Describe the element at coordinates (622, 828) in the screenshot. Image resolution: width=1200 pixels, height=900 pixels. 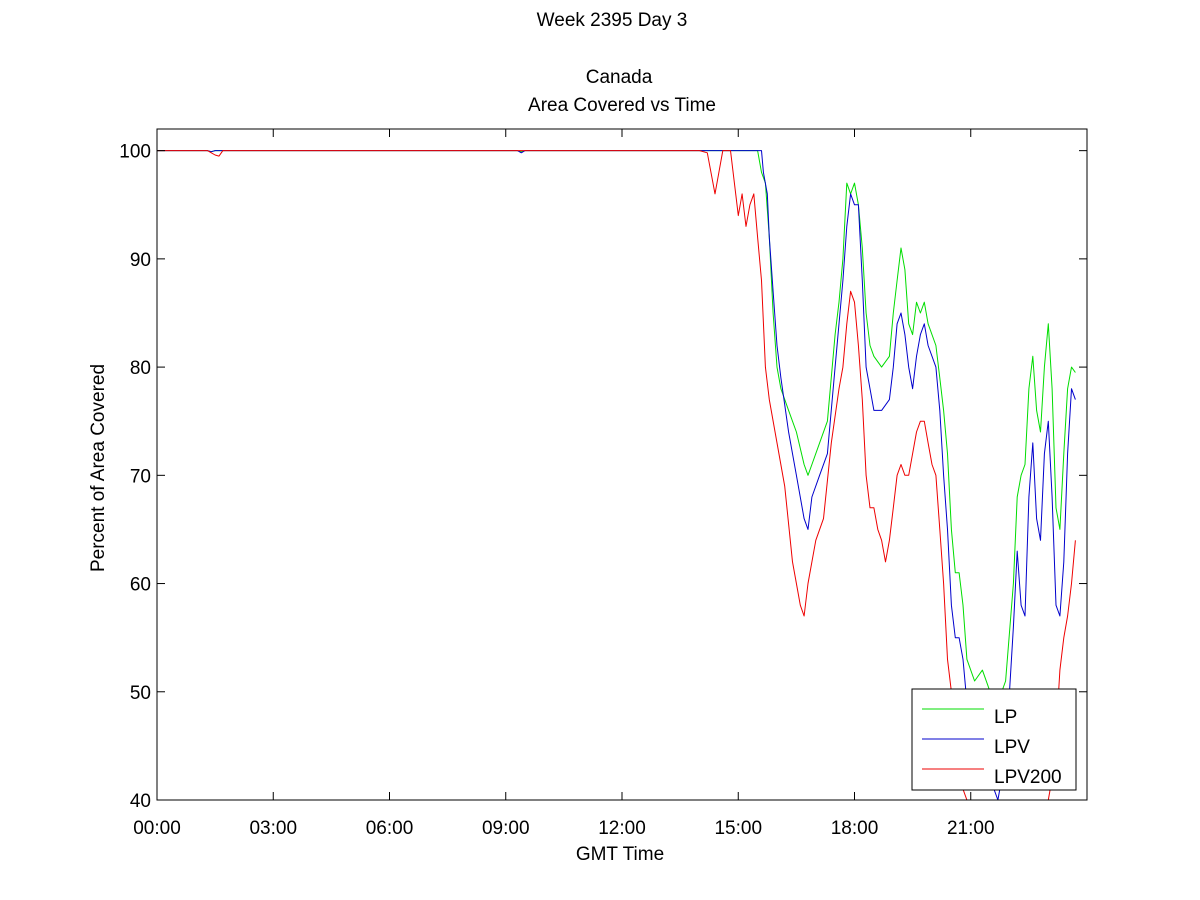
I see `x-tick-label: 12:00` at that location.